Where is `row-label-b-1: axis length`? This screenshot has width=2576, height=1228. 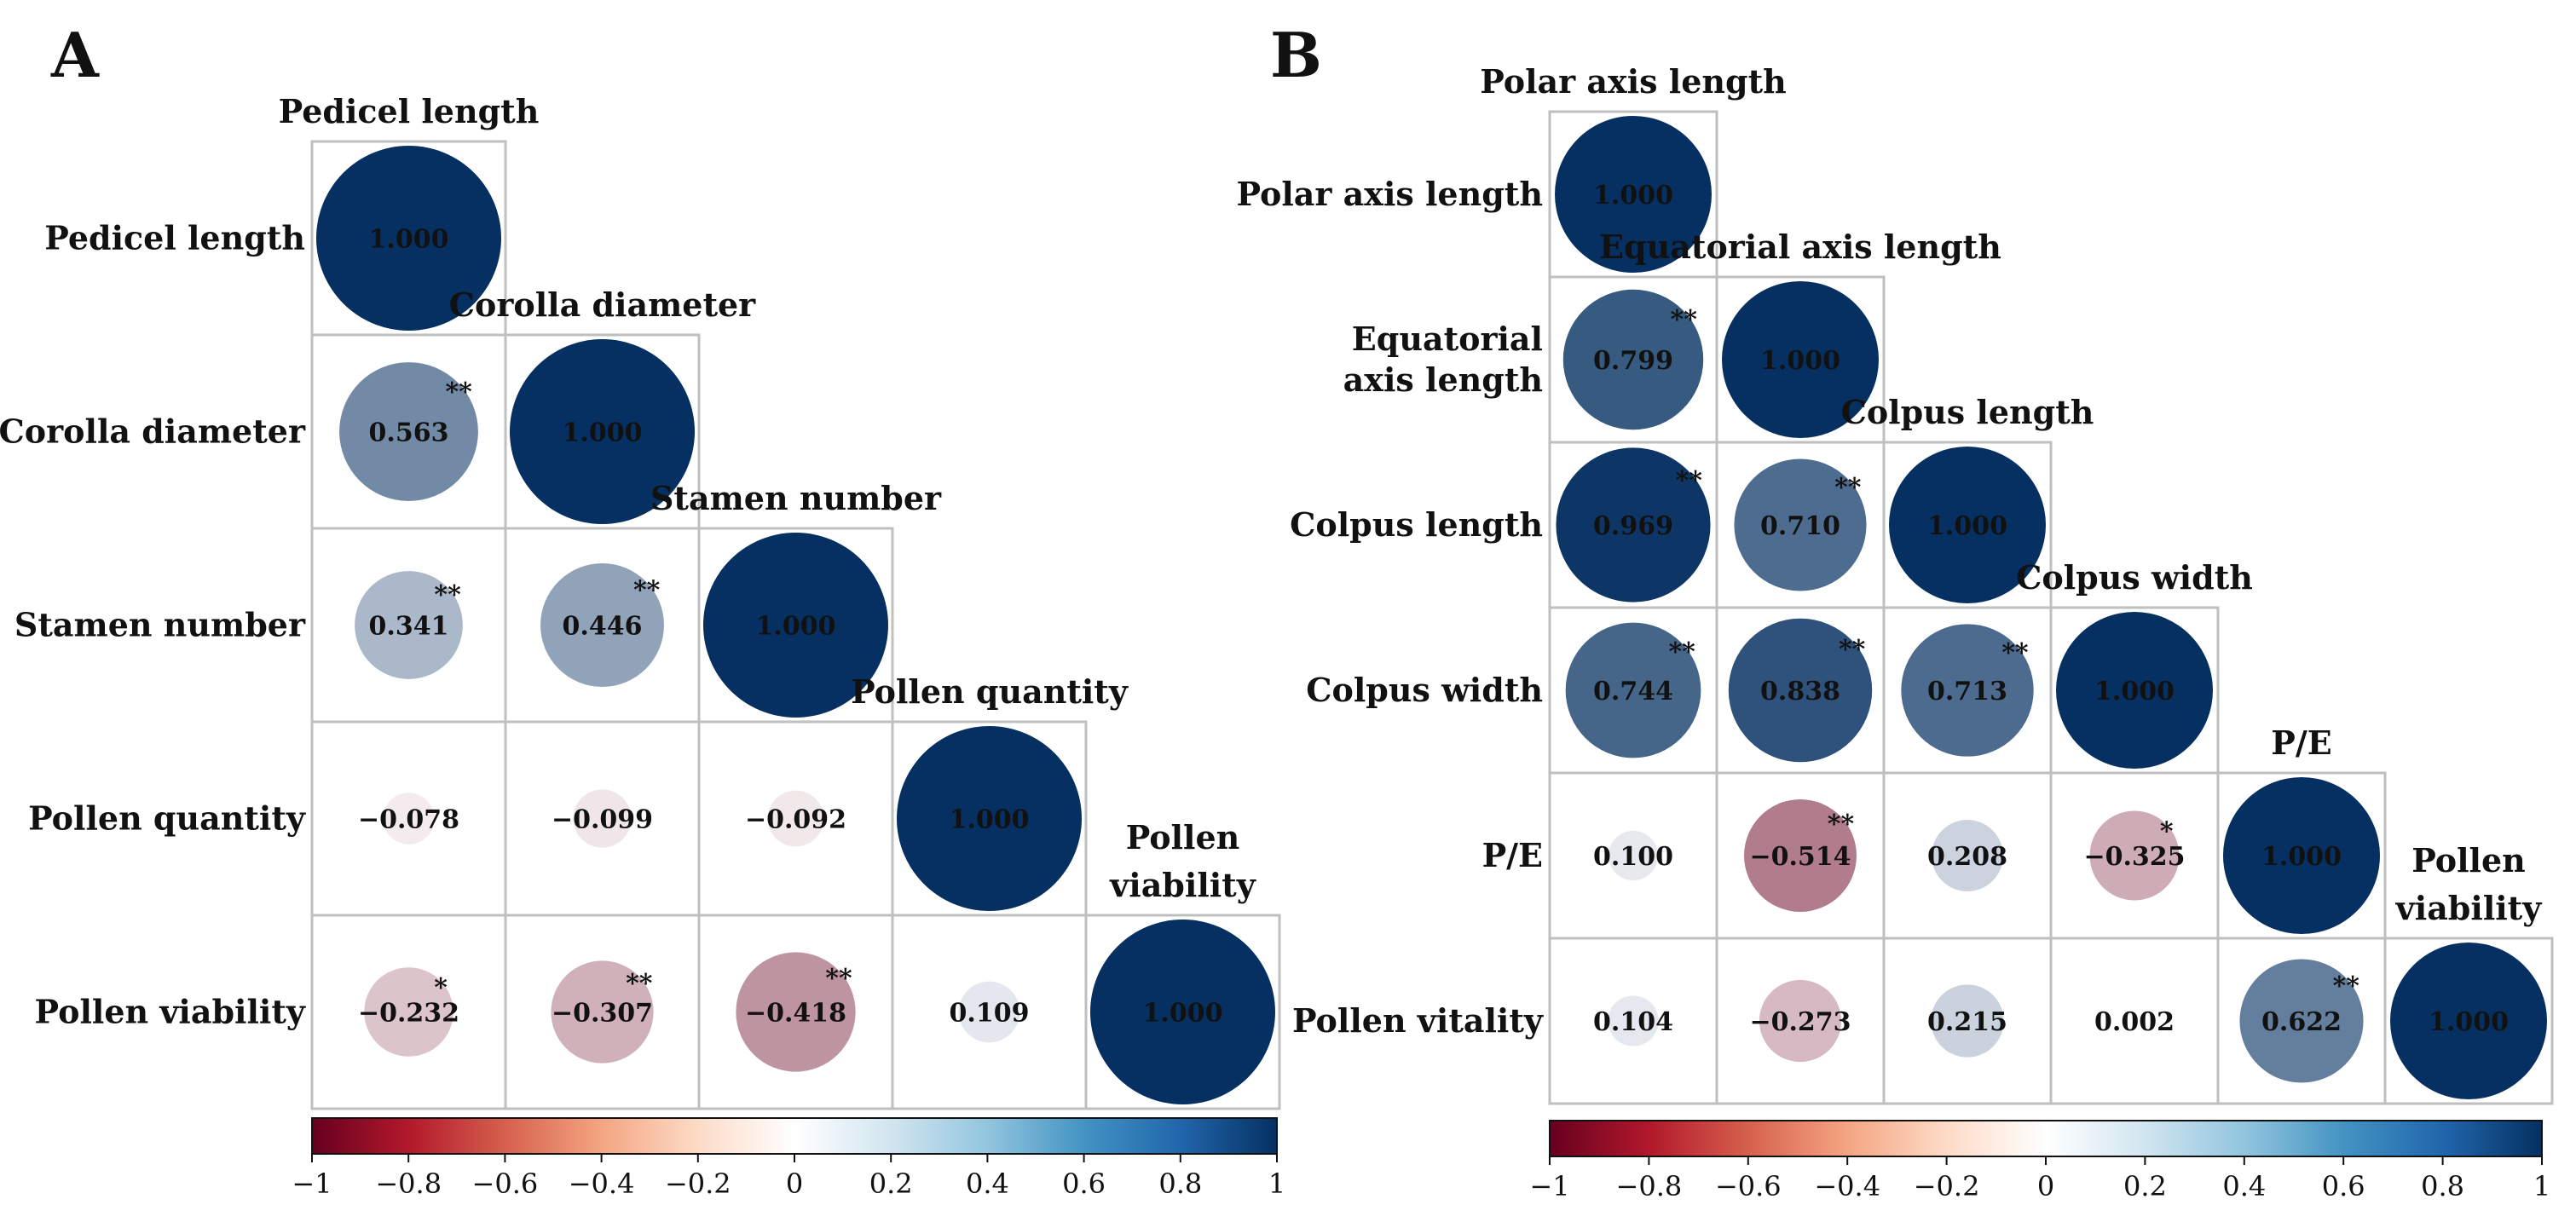 row-label-b-1: axis length is located at coordinates (1443, 379).